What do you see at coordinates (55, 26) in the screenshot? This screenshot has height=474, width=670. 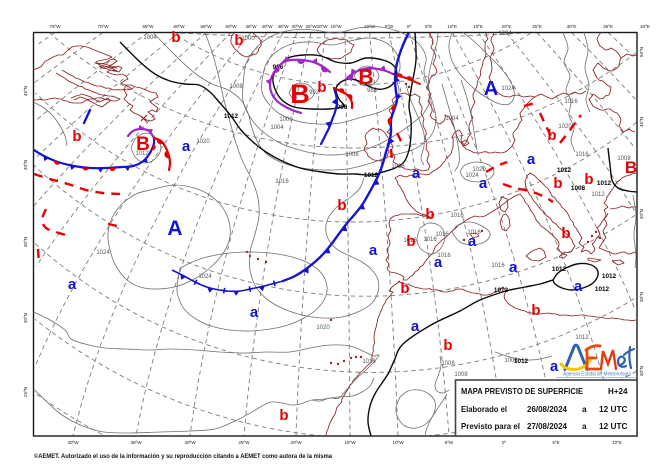 I see `svg-text: 75ºW` at bounding box center [55, 26].